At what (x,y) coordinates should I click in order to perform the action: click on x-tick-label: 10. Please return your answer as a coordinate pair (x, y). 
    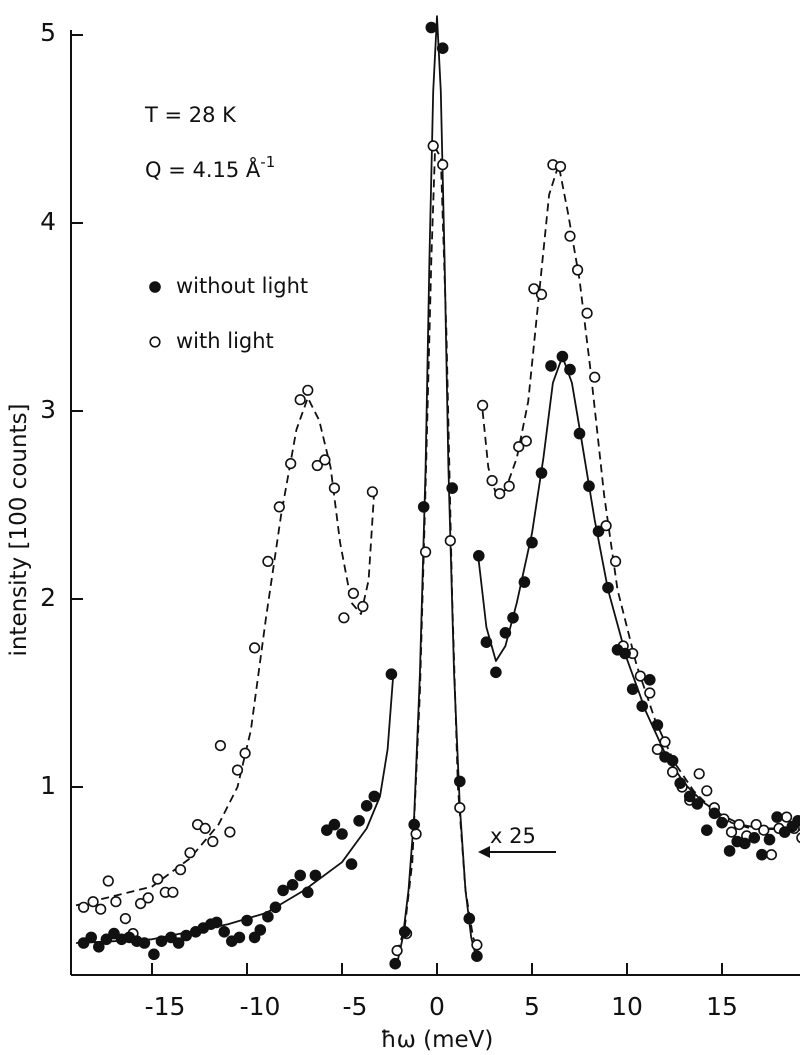
    Looking at the image, I should click on (627, 1006).